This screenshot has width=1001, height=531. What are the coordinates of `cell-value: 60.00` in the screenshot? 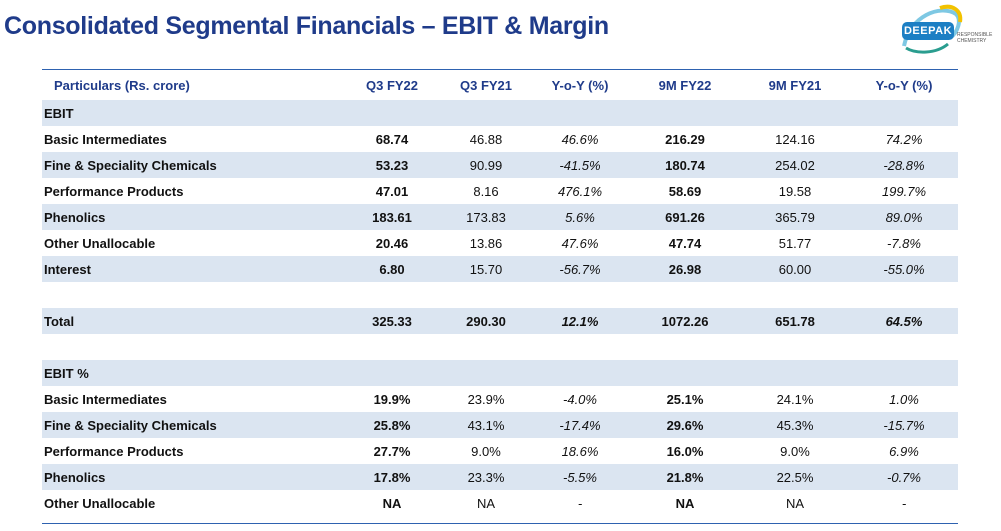 It's located at (795, 269).